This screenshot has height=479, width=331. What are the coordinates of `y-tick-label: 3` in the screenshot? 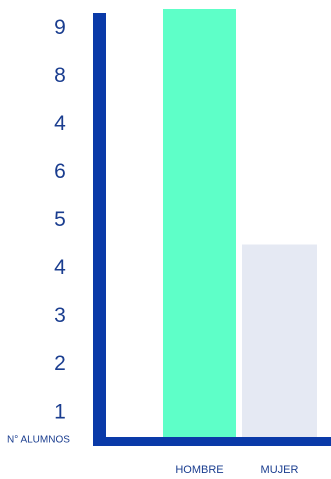 It's located at (60, 315).